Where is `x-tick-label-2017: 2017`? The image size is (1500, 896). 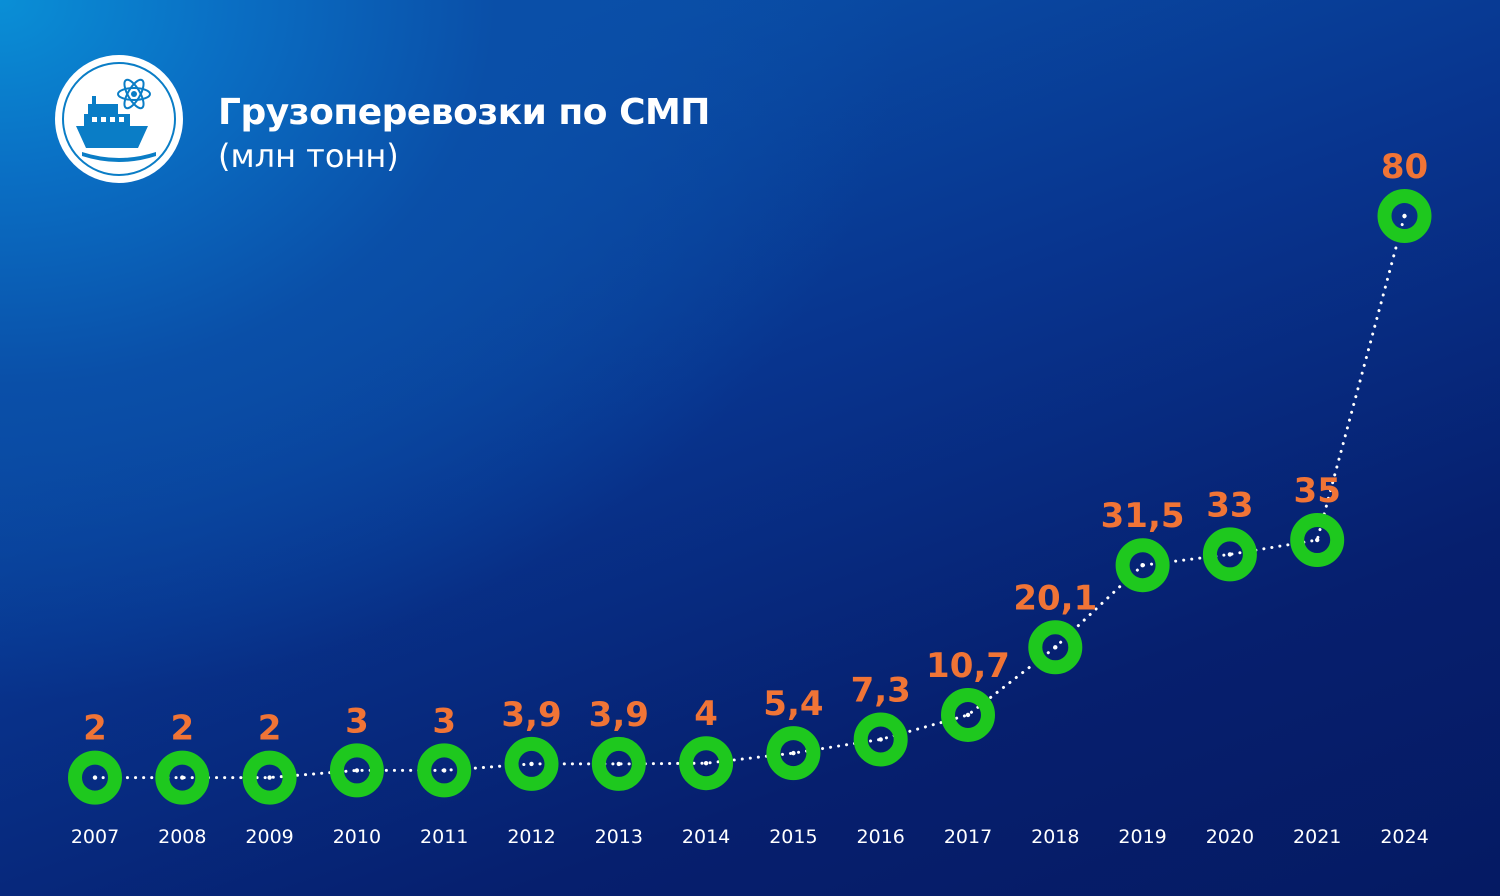
x-tick-label-2017: 2017 is located at coordinates (968, 837).